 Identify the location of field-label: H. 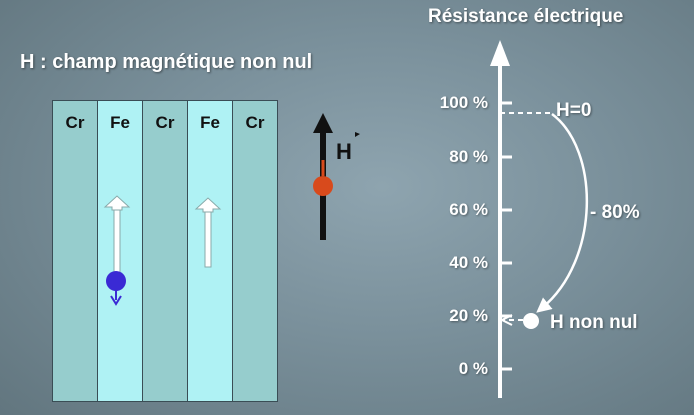
(344, 151).